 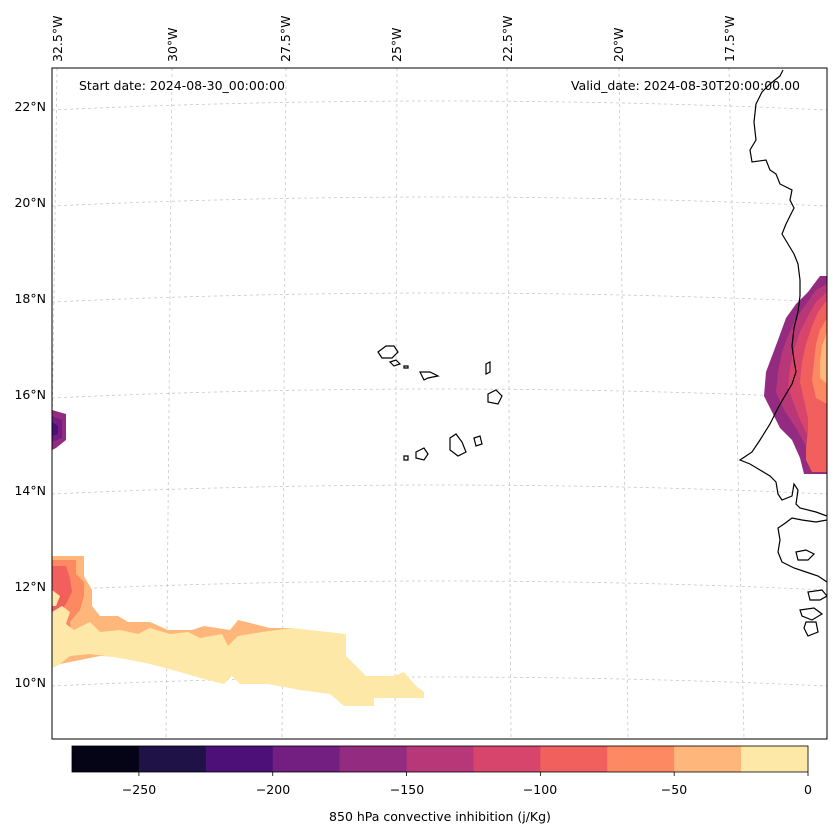 I want to click on lon-label-27-5w: 27.5°W, so click(x=285, y=39).